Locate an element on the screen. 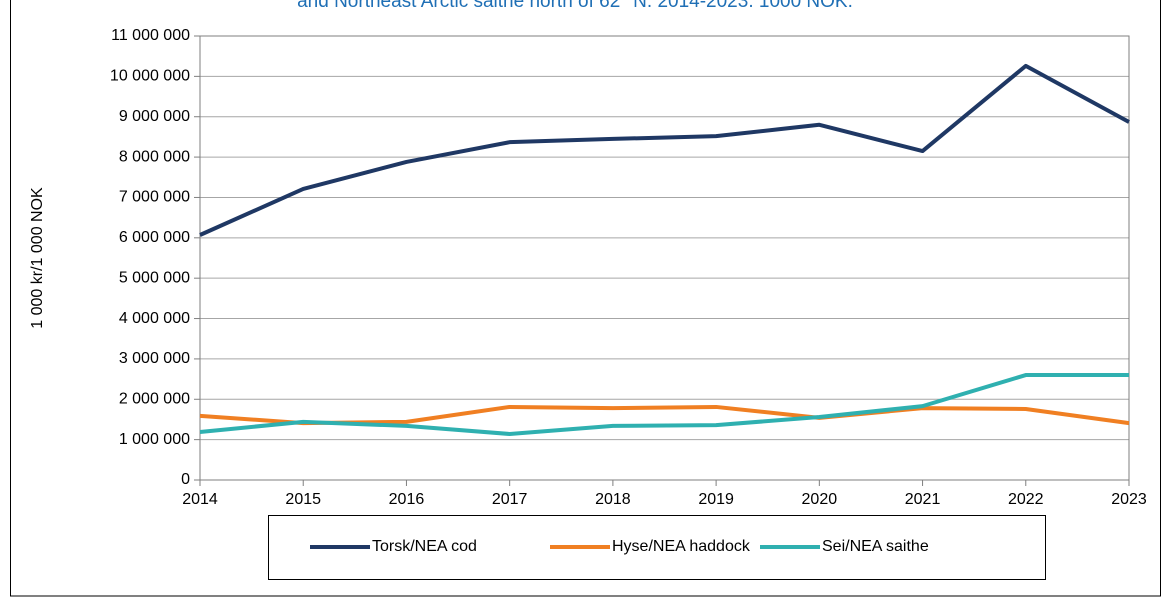 The image size is (1167, 601). y-tick-label: 9 000 000 is located at coordinates (154, 116).